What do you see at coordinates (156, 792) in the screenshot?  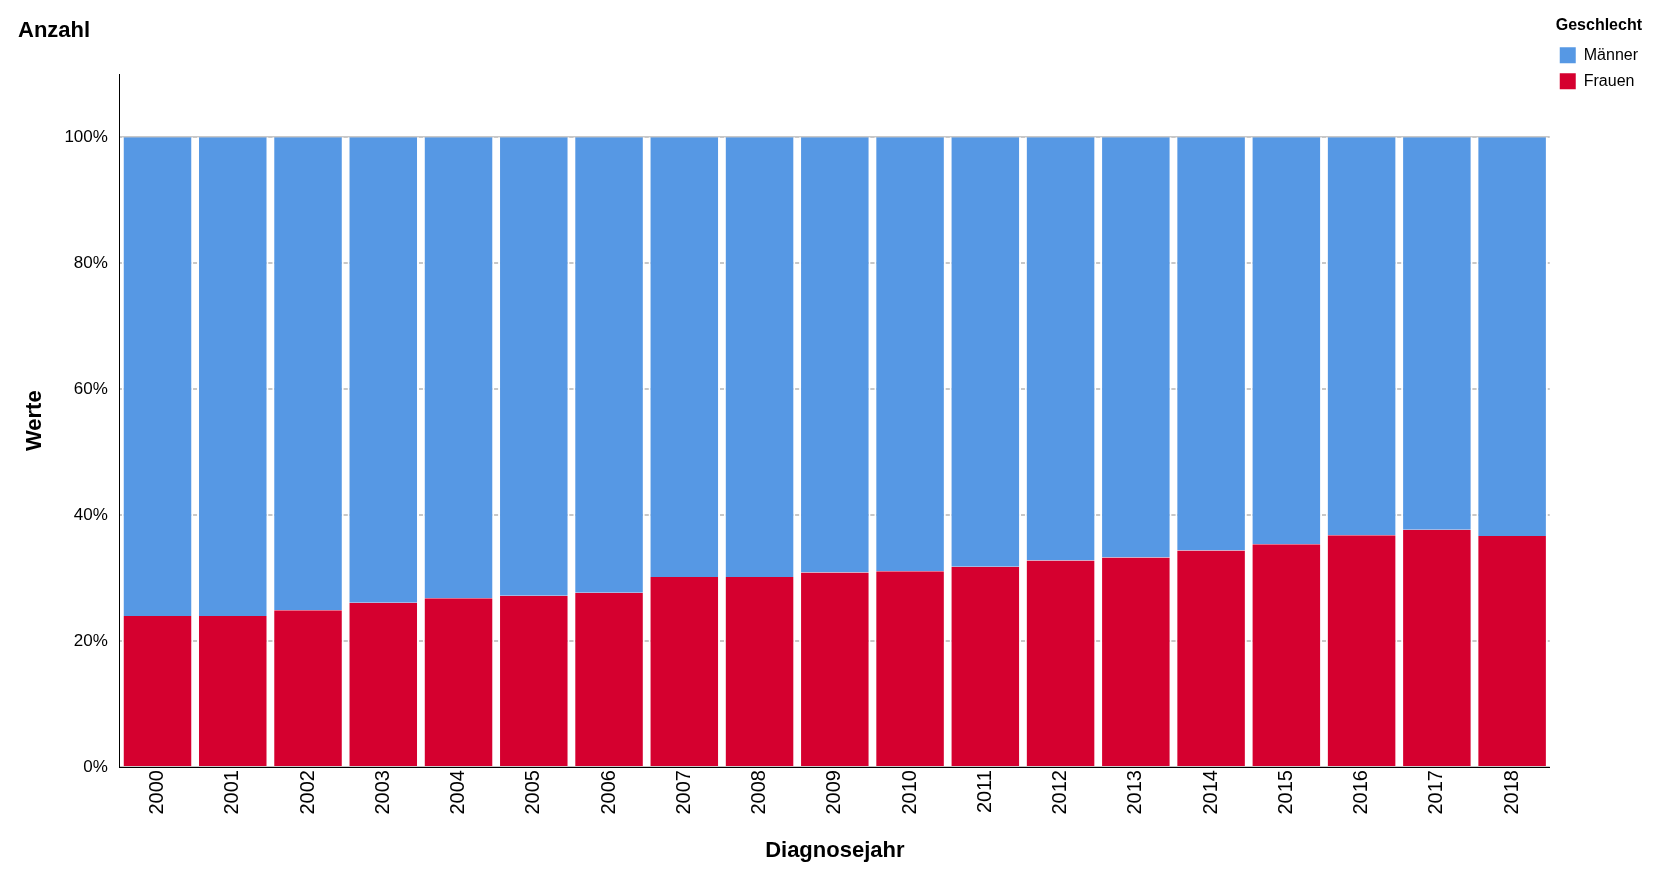 I see `x-tick-label: 2000` at bounding box center [156, 792].